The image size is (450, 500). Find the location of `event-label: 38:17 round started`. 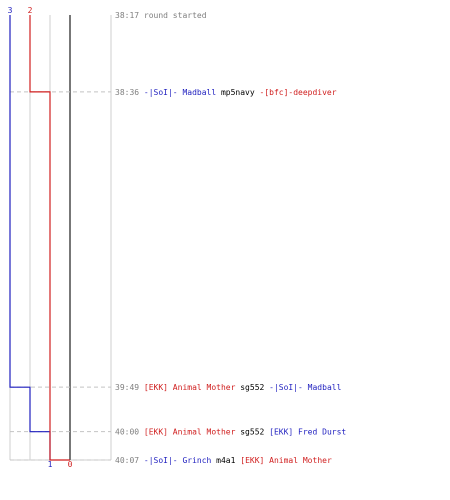

event-label: 38:17 round started is located at coordinates (161, 15).